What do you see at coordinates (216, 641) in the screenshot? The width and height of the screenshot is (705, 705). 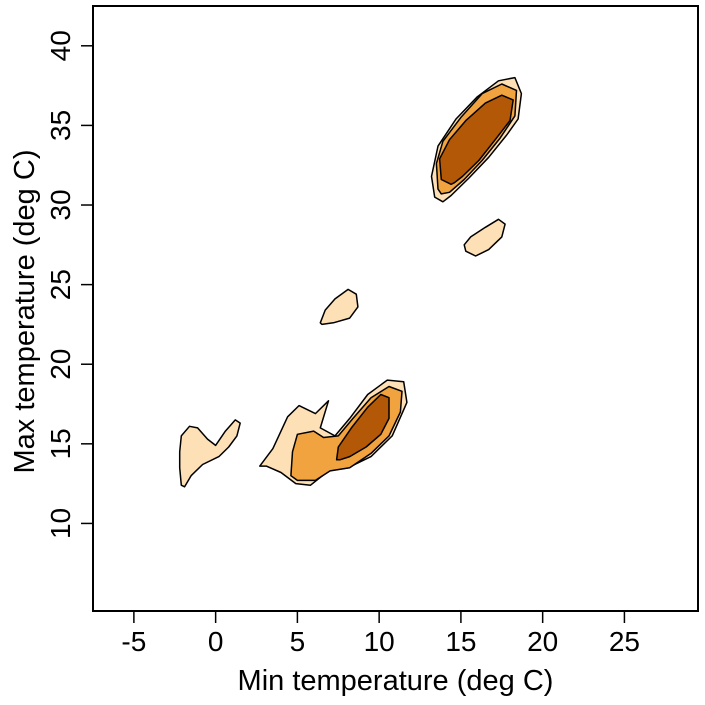 I see `x-tick-label: 0` at bounding box center [216, 641].